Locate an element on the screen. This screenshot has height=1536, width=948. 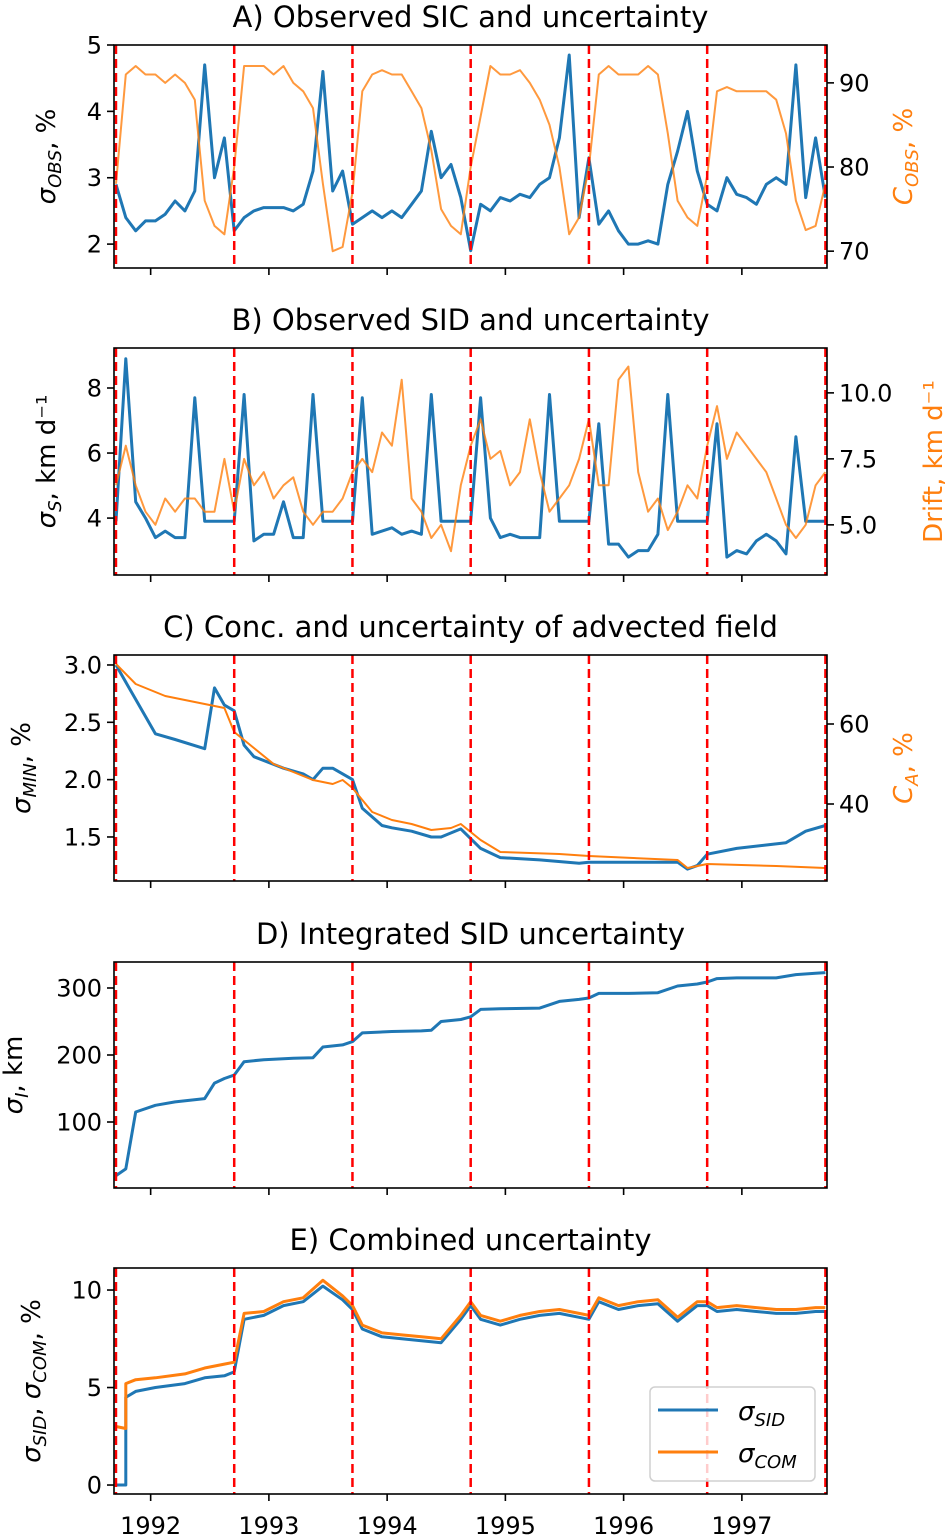
y-tick-label: 2 is located at coordinates (94, 245).